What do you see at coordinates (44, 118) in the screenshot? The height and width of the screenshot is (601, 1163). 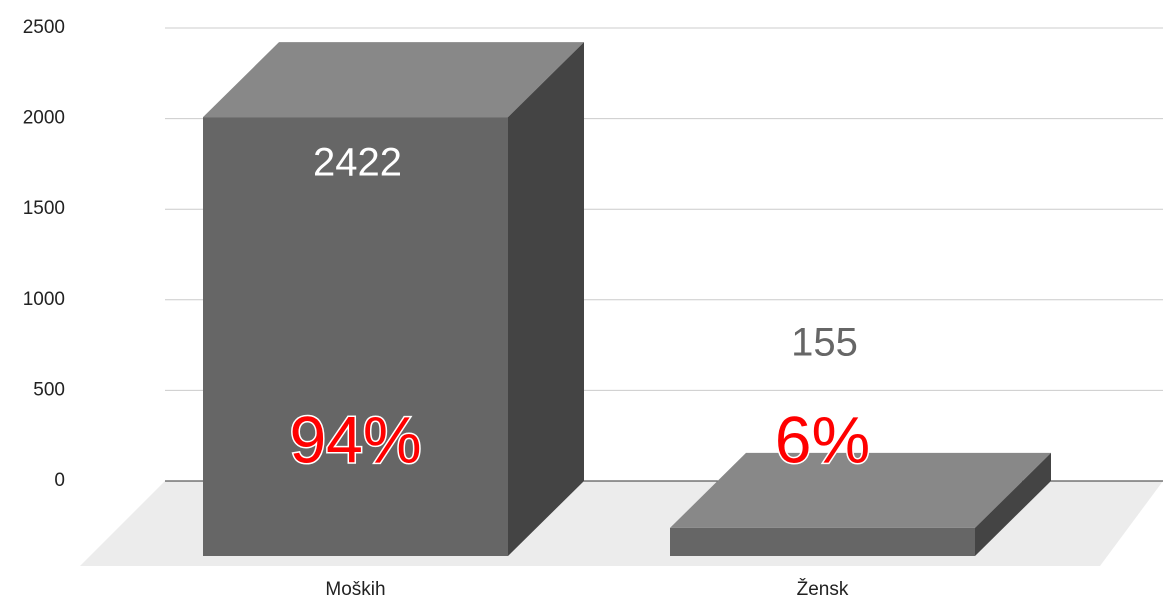 I see `y-tick-label: 2000` at bounding box center [44, 118].